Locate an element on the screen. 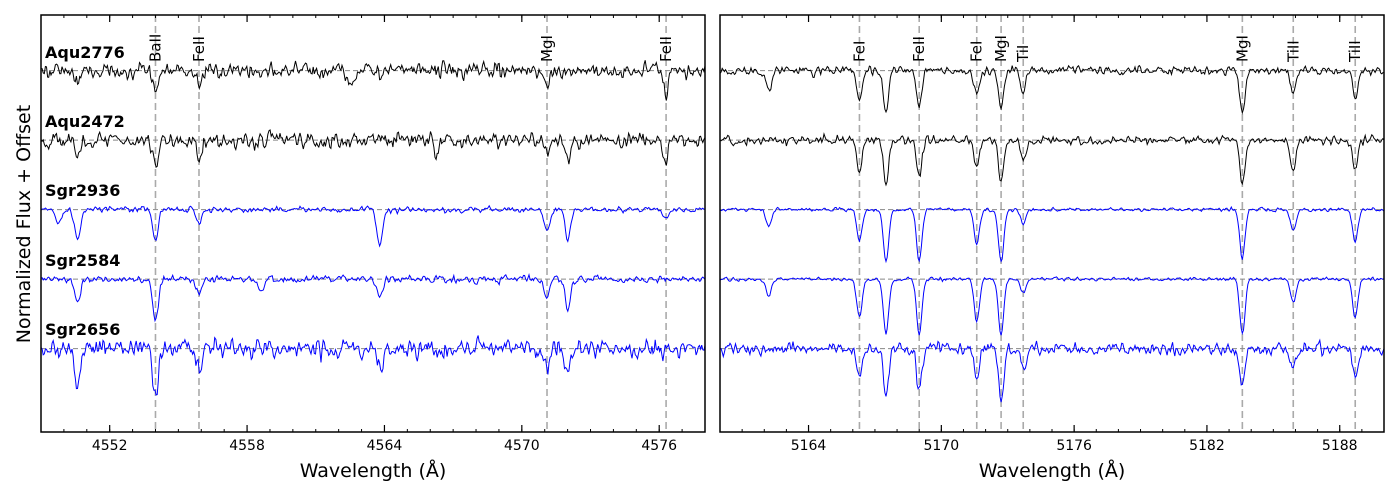  x-tick-label: 5170 is located at coordinates (942, 446).